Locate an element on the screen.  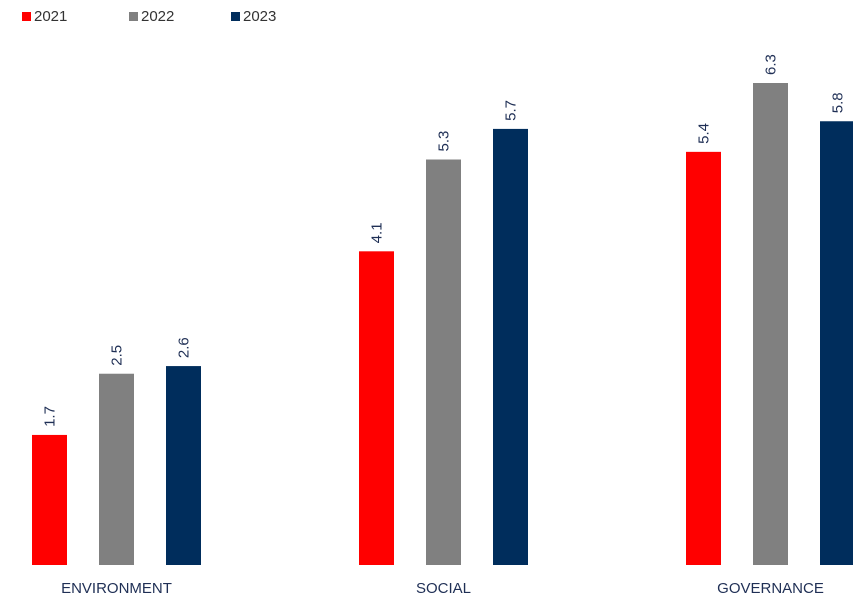
legend: 2021 2022 2023 is located at coordinates (149, 16).